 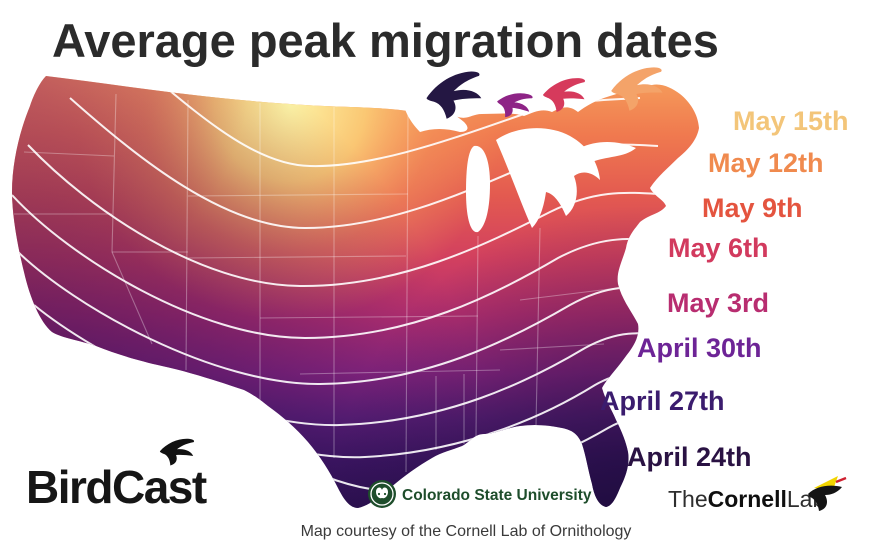 I want to click on cornell-wordmark: TheCornellLab, so click(x=746, y=499).